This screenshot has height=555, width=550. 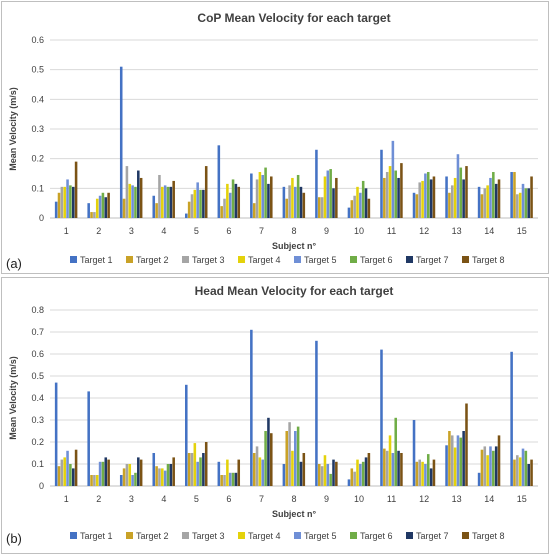 What do you see at coordinates (264, 260) in the screenshot?
I see `legend-label: Target 4` at bounding box center [264, 260].